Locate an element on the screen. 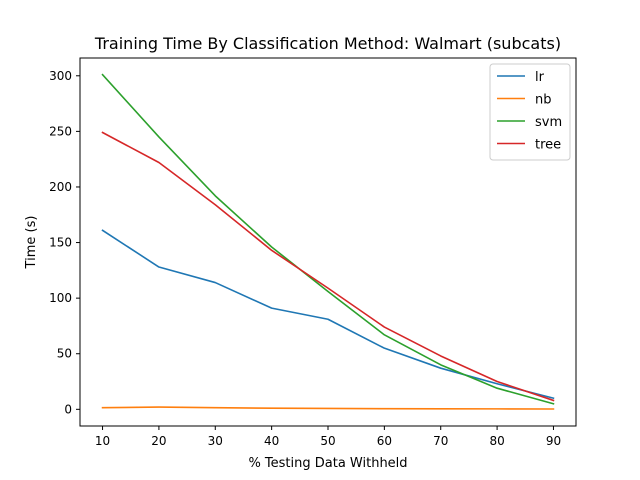 The width and height of the screenshot is (640, 480). legend-label-lr: lr is located at coordinates (540, 77).